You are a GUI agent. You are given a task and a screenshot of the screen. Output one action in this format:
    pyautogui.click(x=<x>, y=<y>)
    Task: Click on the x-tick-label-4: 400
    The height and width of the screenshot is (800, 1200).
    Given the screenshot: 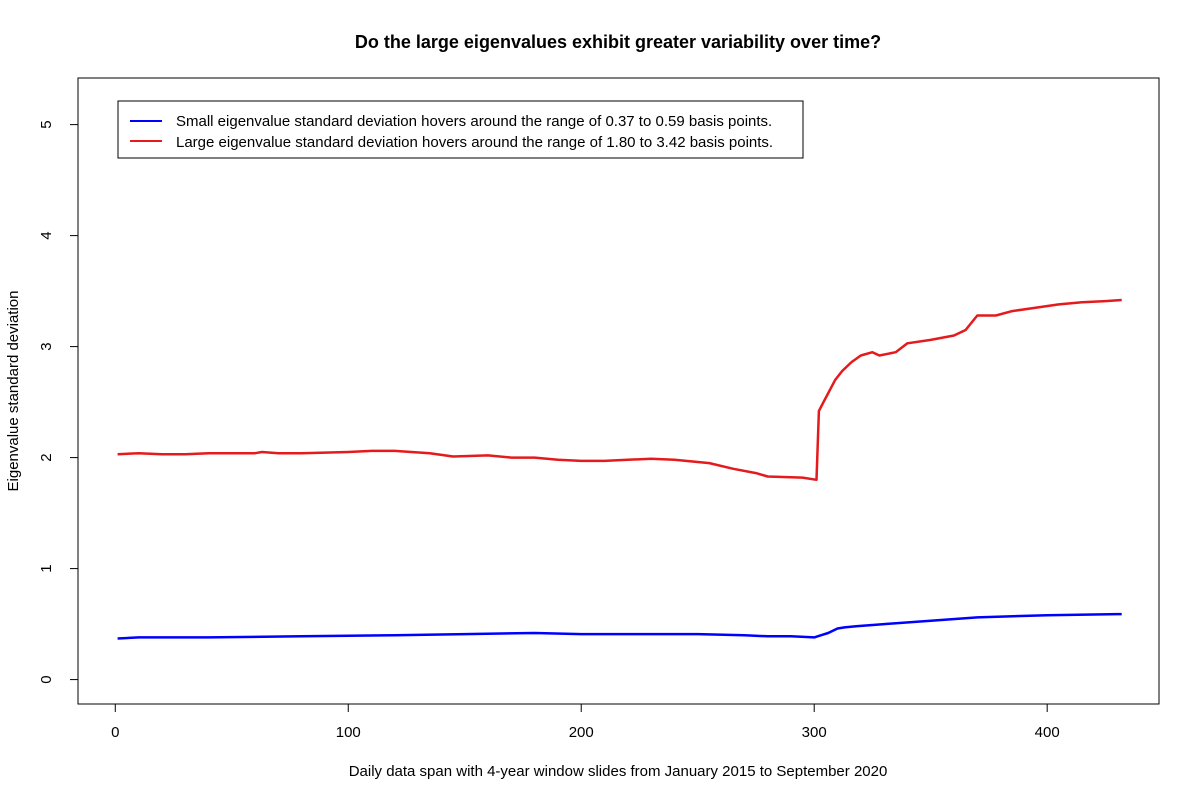 What is the action you would take?
    pyautogui.click(x=1047, y=732)
    